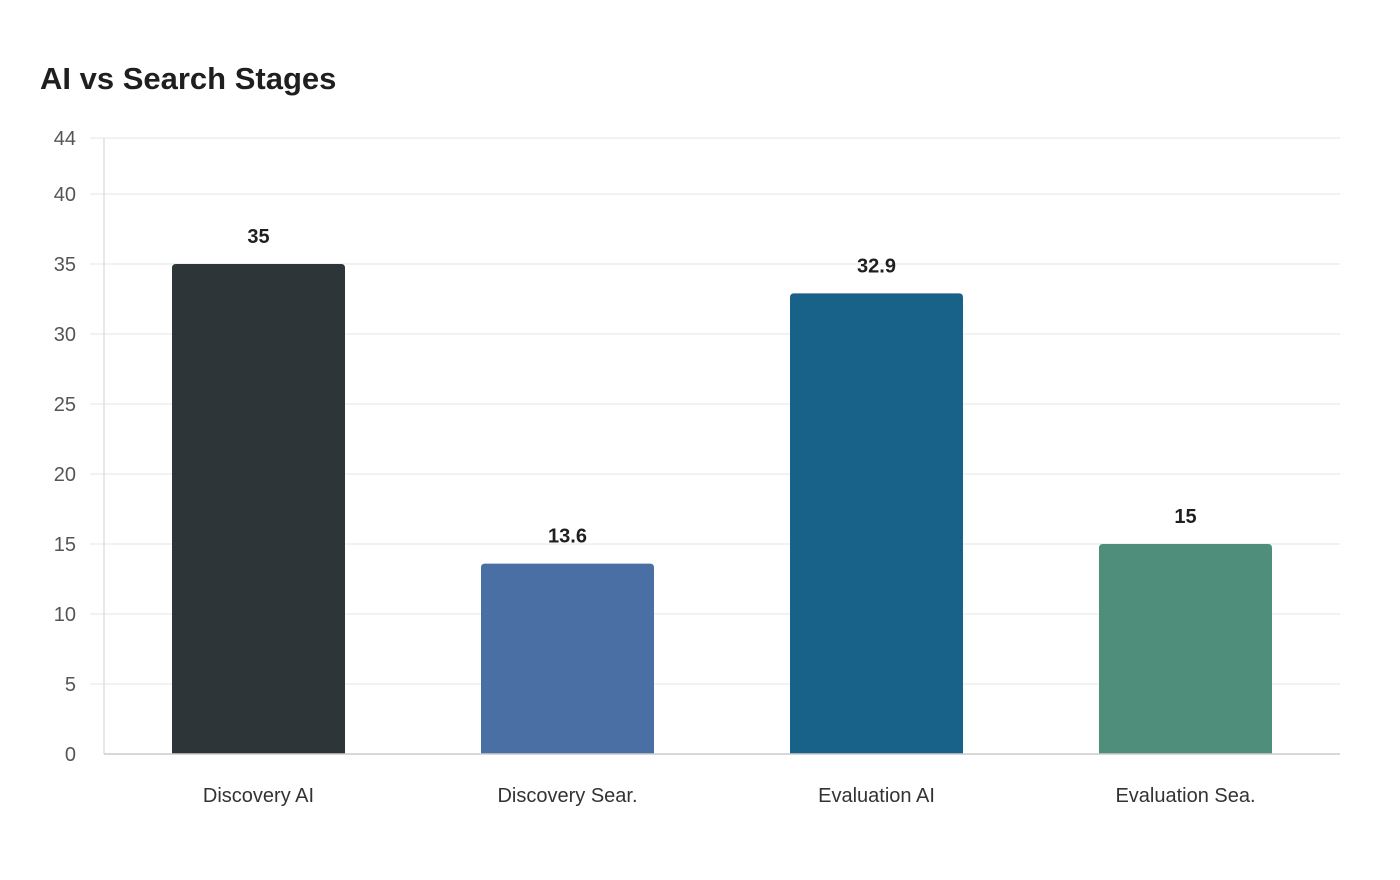  I want to click on y-tick-label: 35, so click(65, 265).